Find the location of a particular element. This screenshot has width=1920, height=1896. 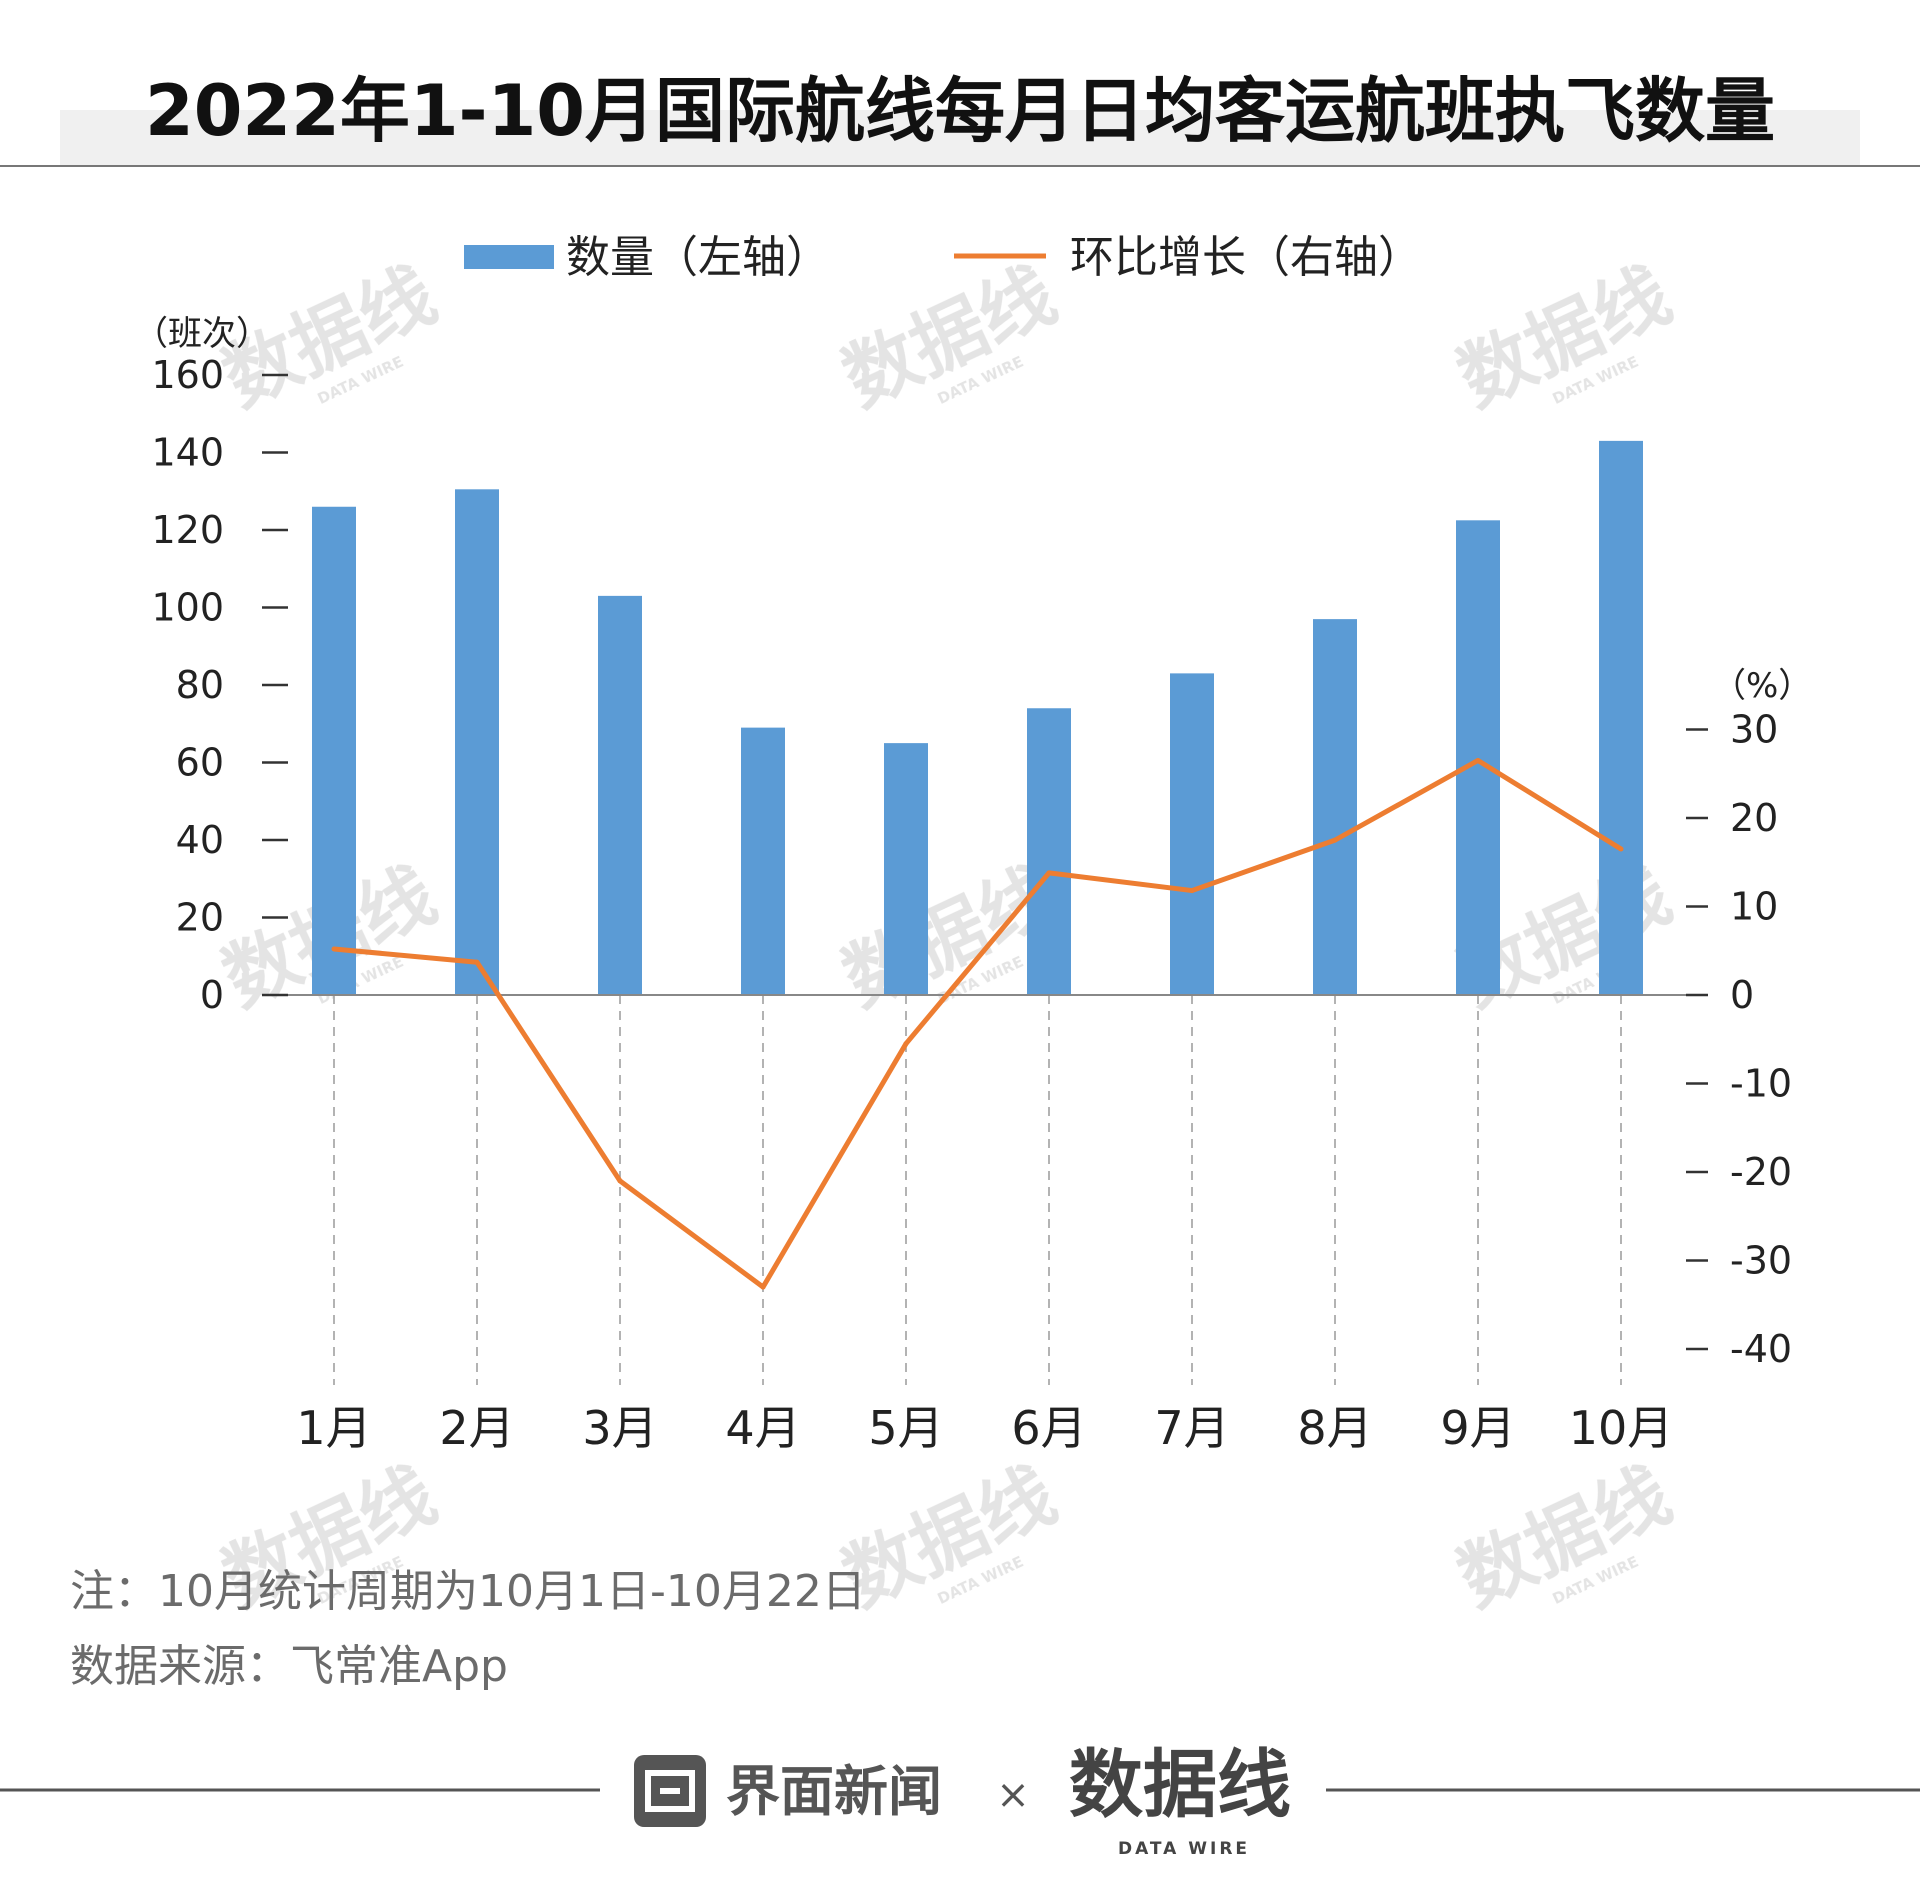

x-axis-label: 6月 is located at coordinates (1048, 1428).